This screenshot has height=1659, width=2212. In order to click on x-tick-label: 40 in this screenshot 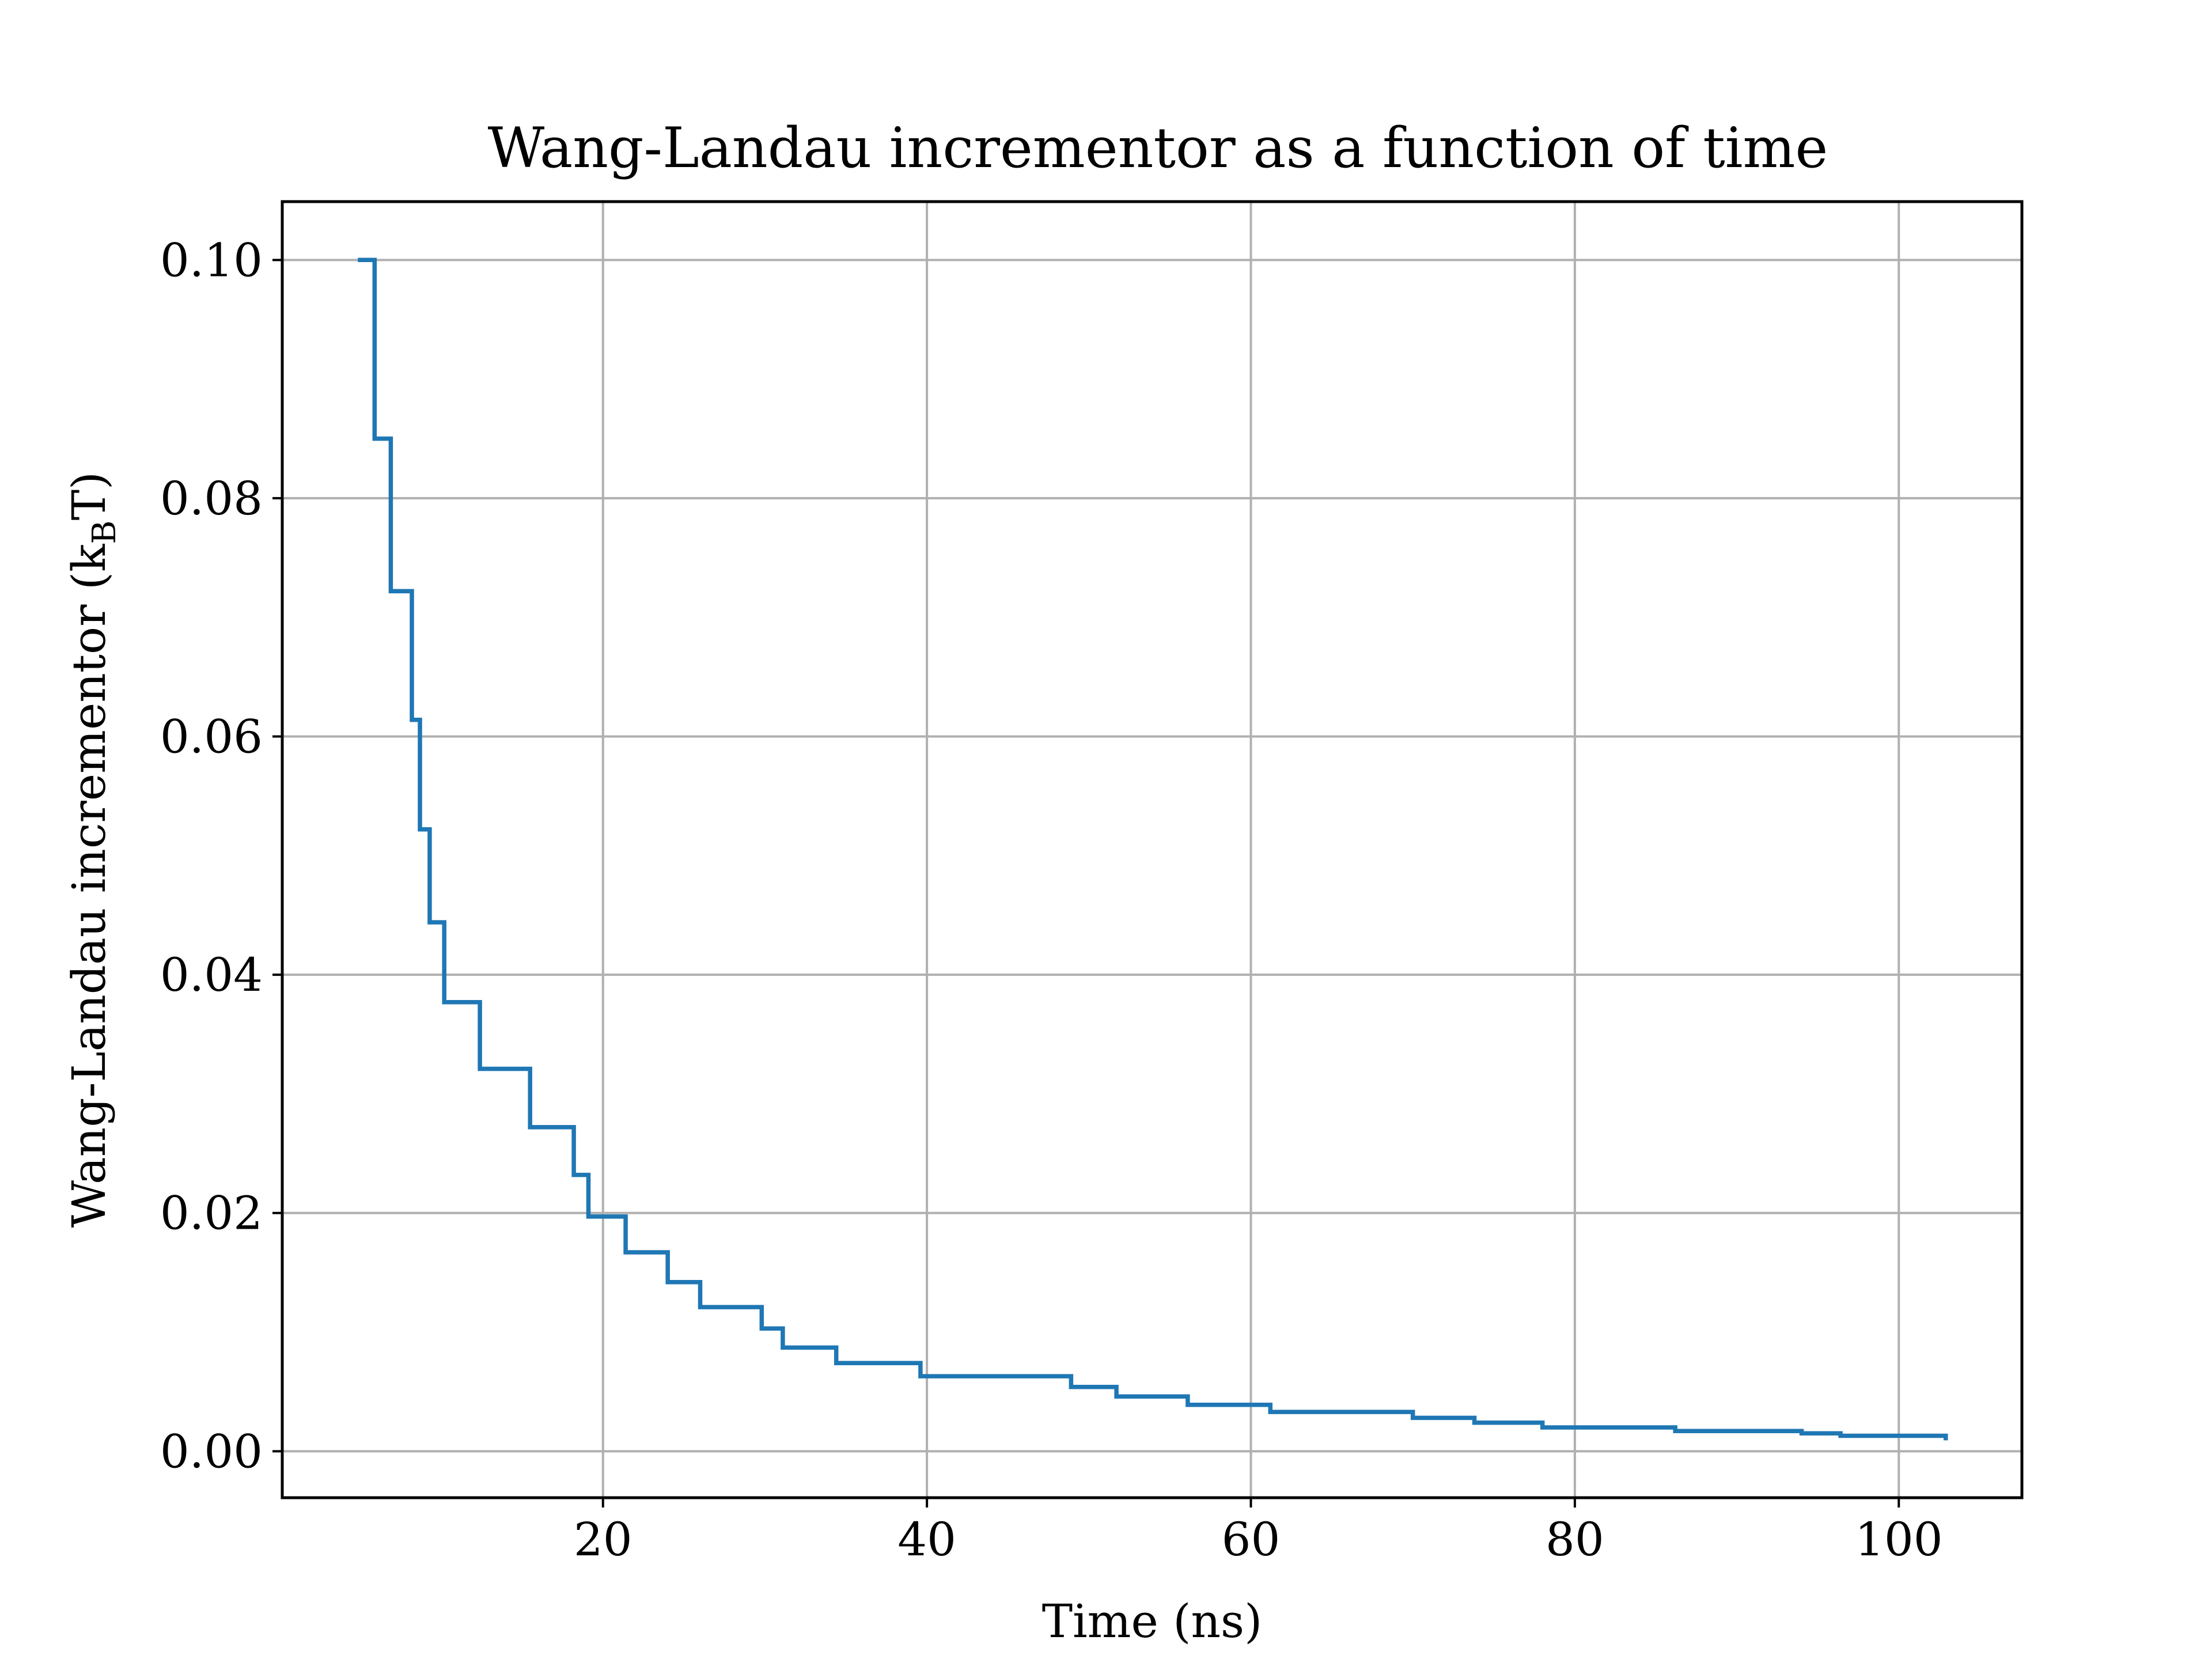, I will do `click(926, 1539)`.